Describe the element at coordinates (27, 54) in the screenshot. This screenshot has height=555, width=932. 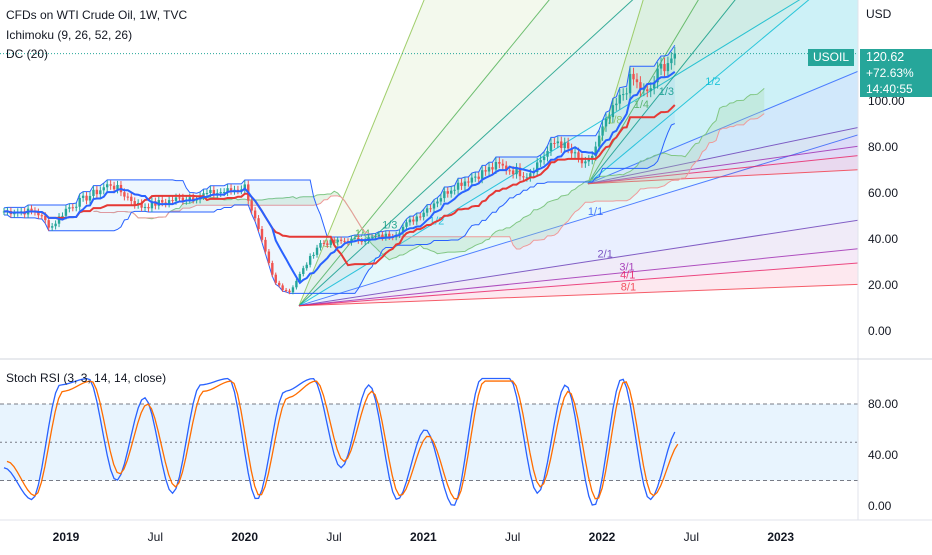
I see `dc-legend: DC (20)` at that location.